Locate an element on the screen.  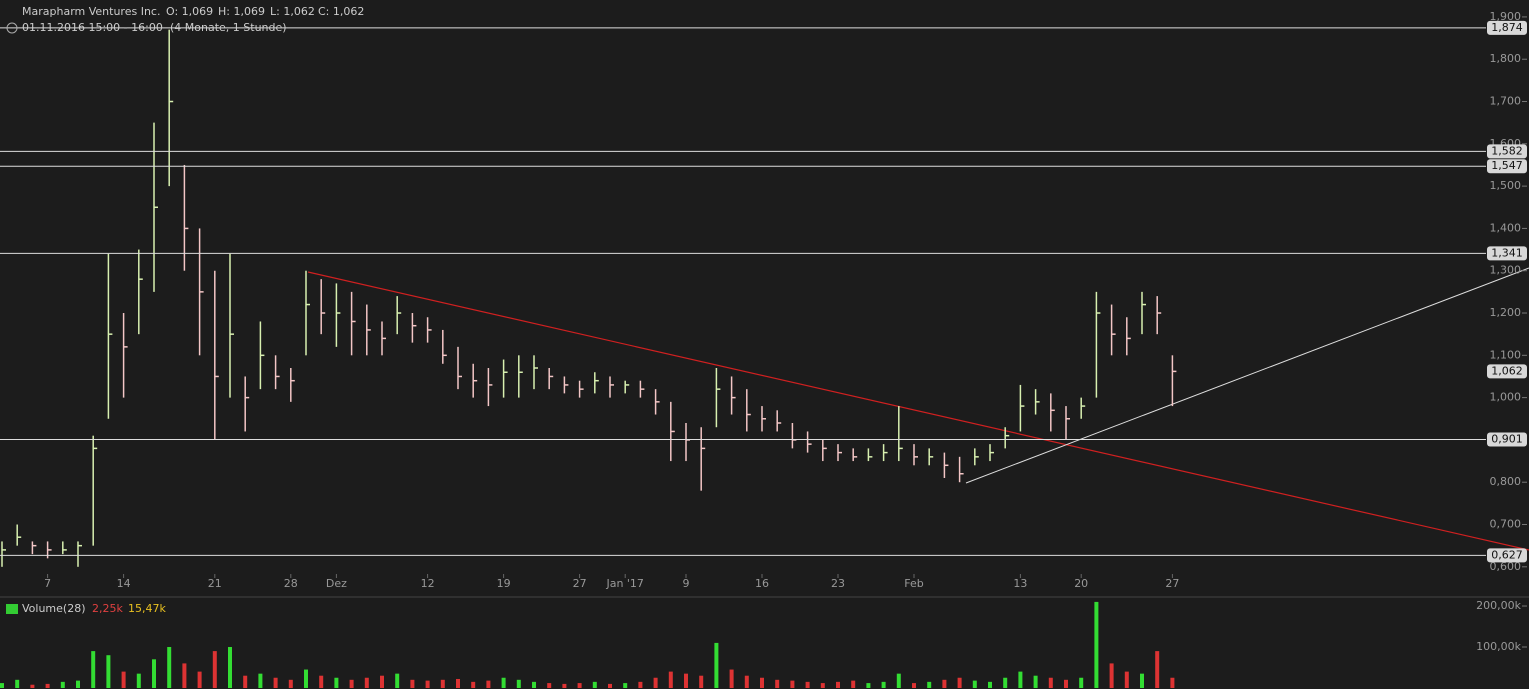
y-tick-label: 1,400 is located at coordinates (1506, 227).